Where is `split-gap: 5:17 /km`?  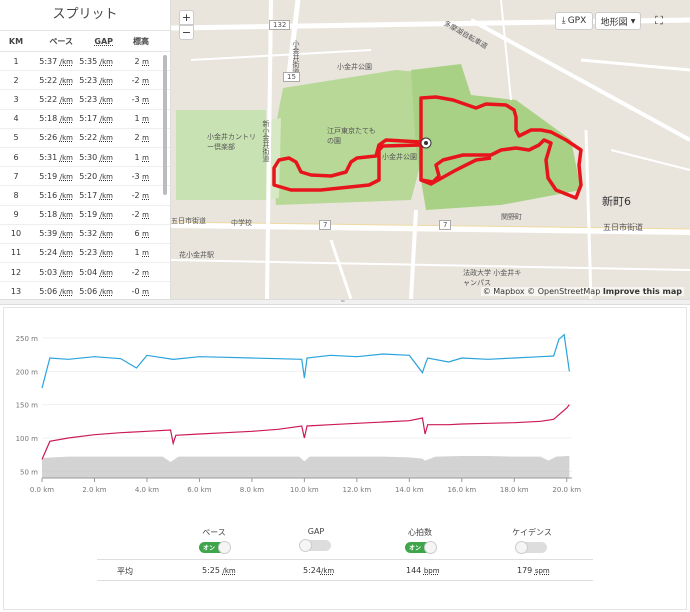
split-gap: 5:17 /km is located at coordinates (96, 195).